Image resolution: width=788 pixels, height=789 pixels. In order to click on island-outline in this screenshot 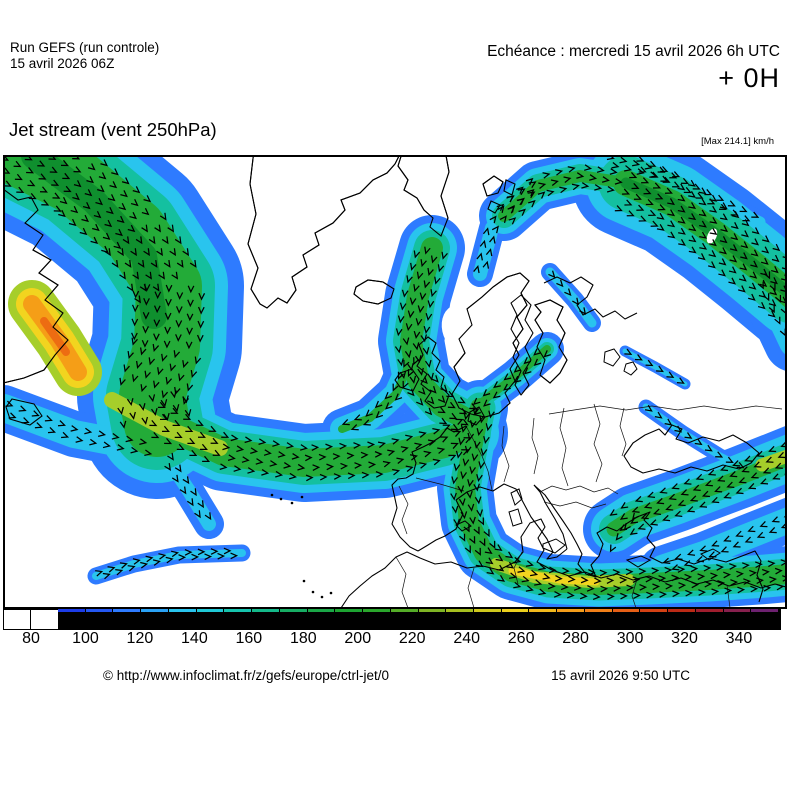, I will do `click(463, 526)`.